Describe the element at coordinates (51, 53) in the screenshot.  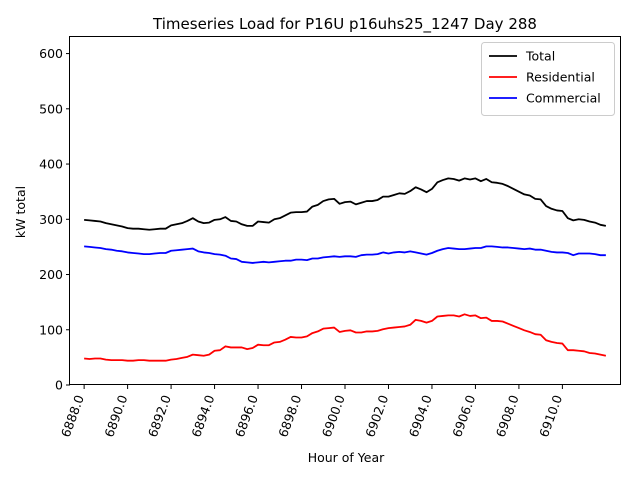
I see `y-tick-label: 600` at that location.